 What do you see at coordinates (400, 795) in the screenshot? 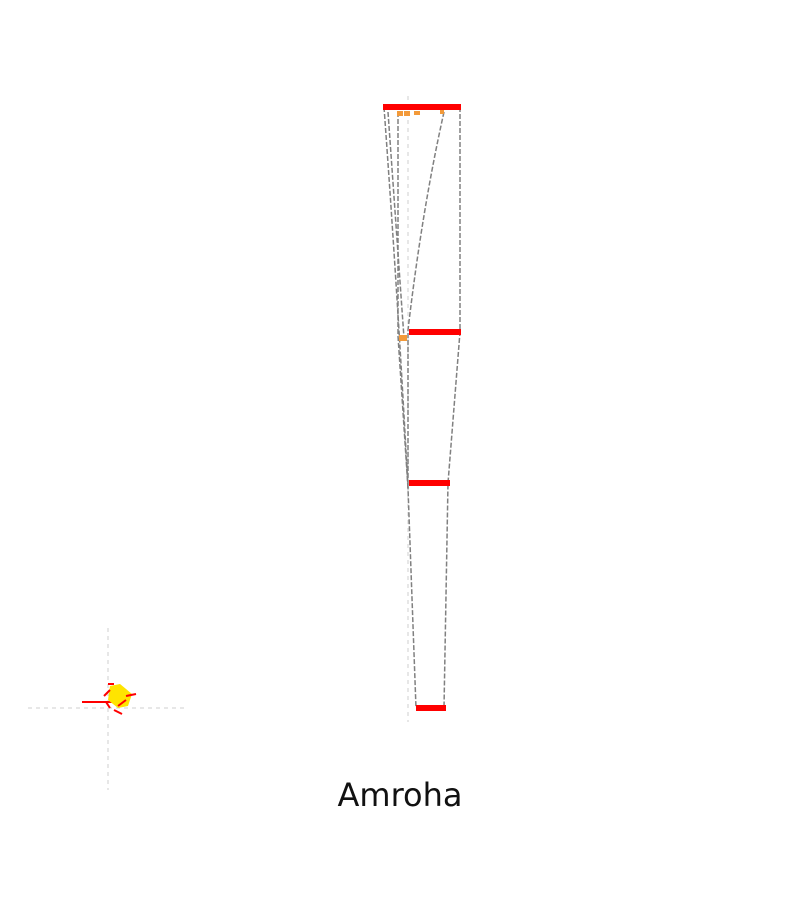
I see `diagram-title: Amroha` at bounding box center [400, 795].